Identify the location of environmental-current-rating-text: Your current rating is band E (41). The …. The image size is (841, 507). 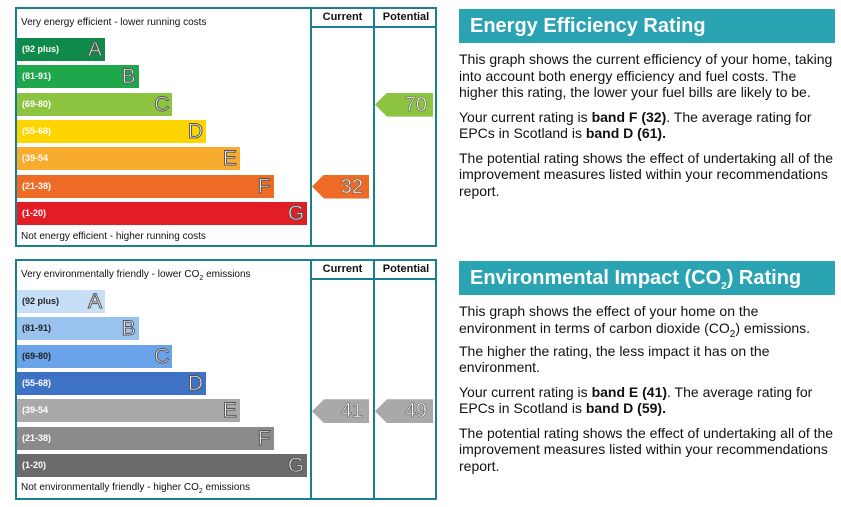
(636, 400).